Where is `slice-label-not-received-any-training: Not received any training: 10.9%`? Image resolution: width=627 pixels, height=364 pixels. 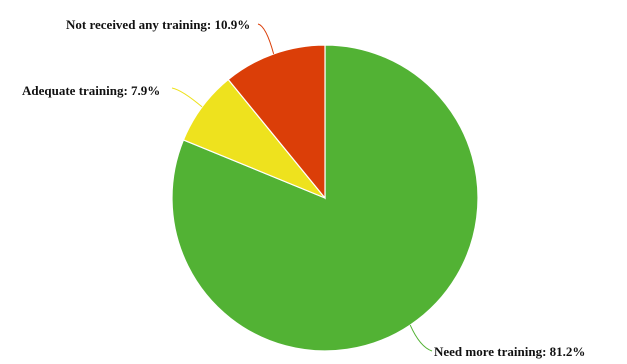 slice-label-not-received-any-training: Not received any training: 10.9% is located at coordinates (158, 24).